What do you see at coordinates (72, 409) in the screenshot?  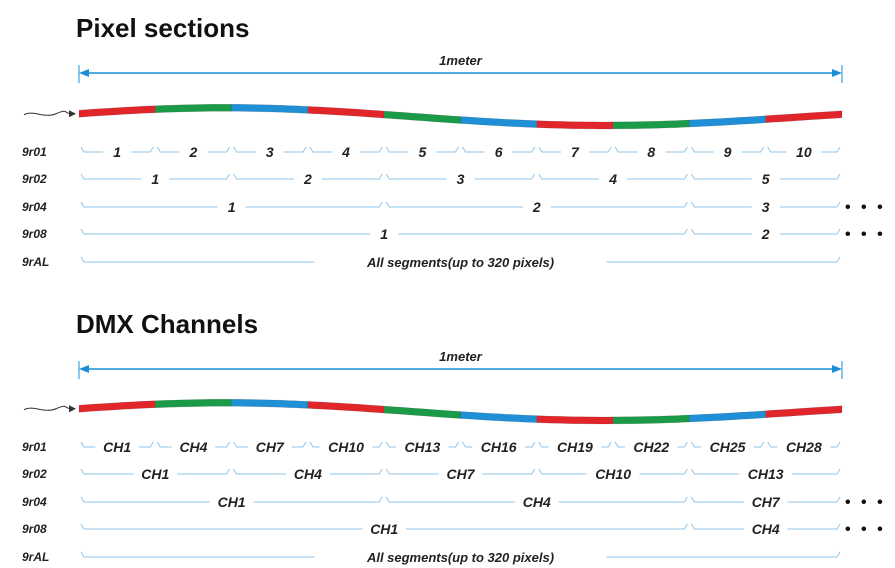 I see `feed-arrow-icon` at bounding box center [72, 409].